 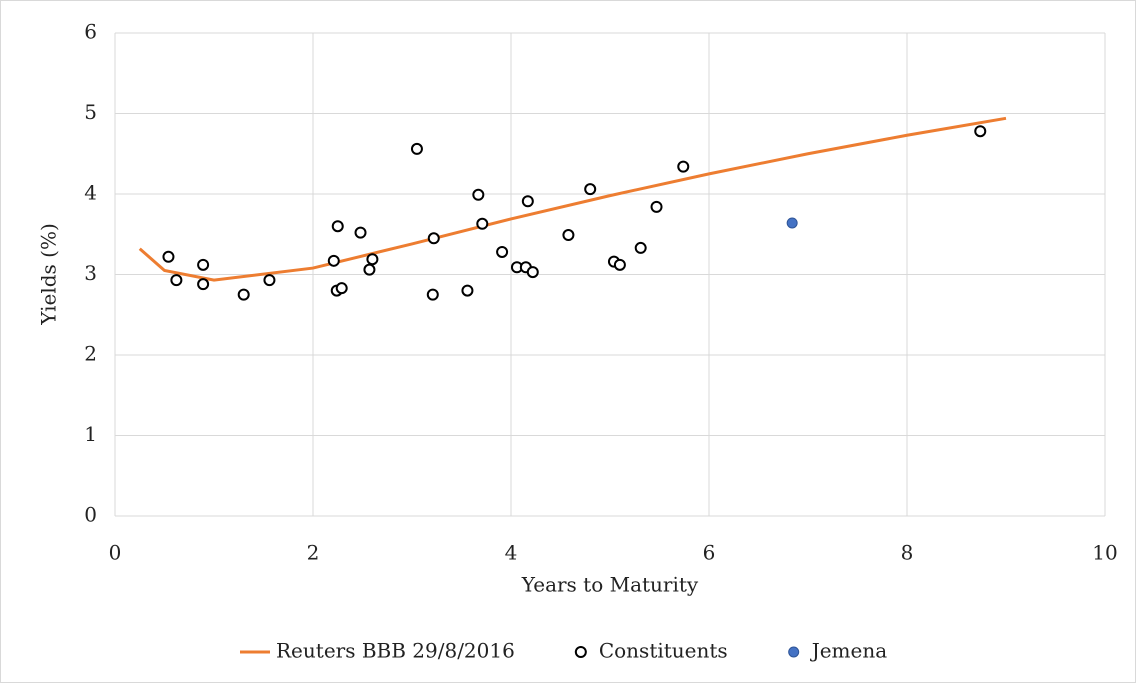 I want to click on y-tick-label: 2, so click(x=90, y=354).